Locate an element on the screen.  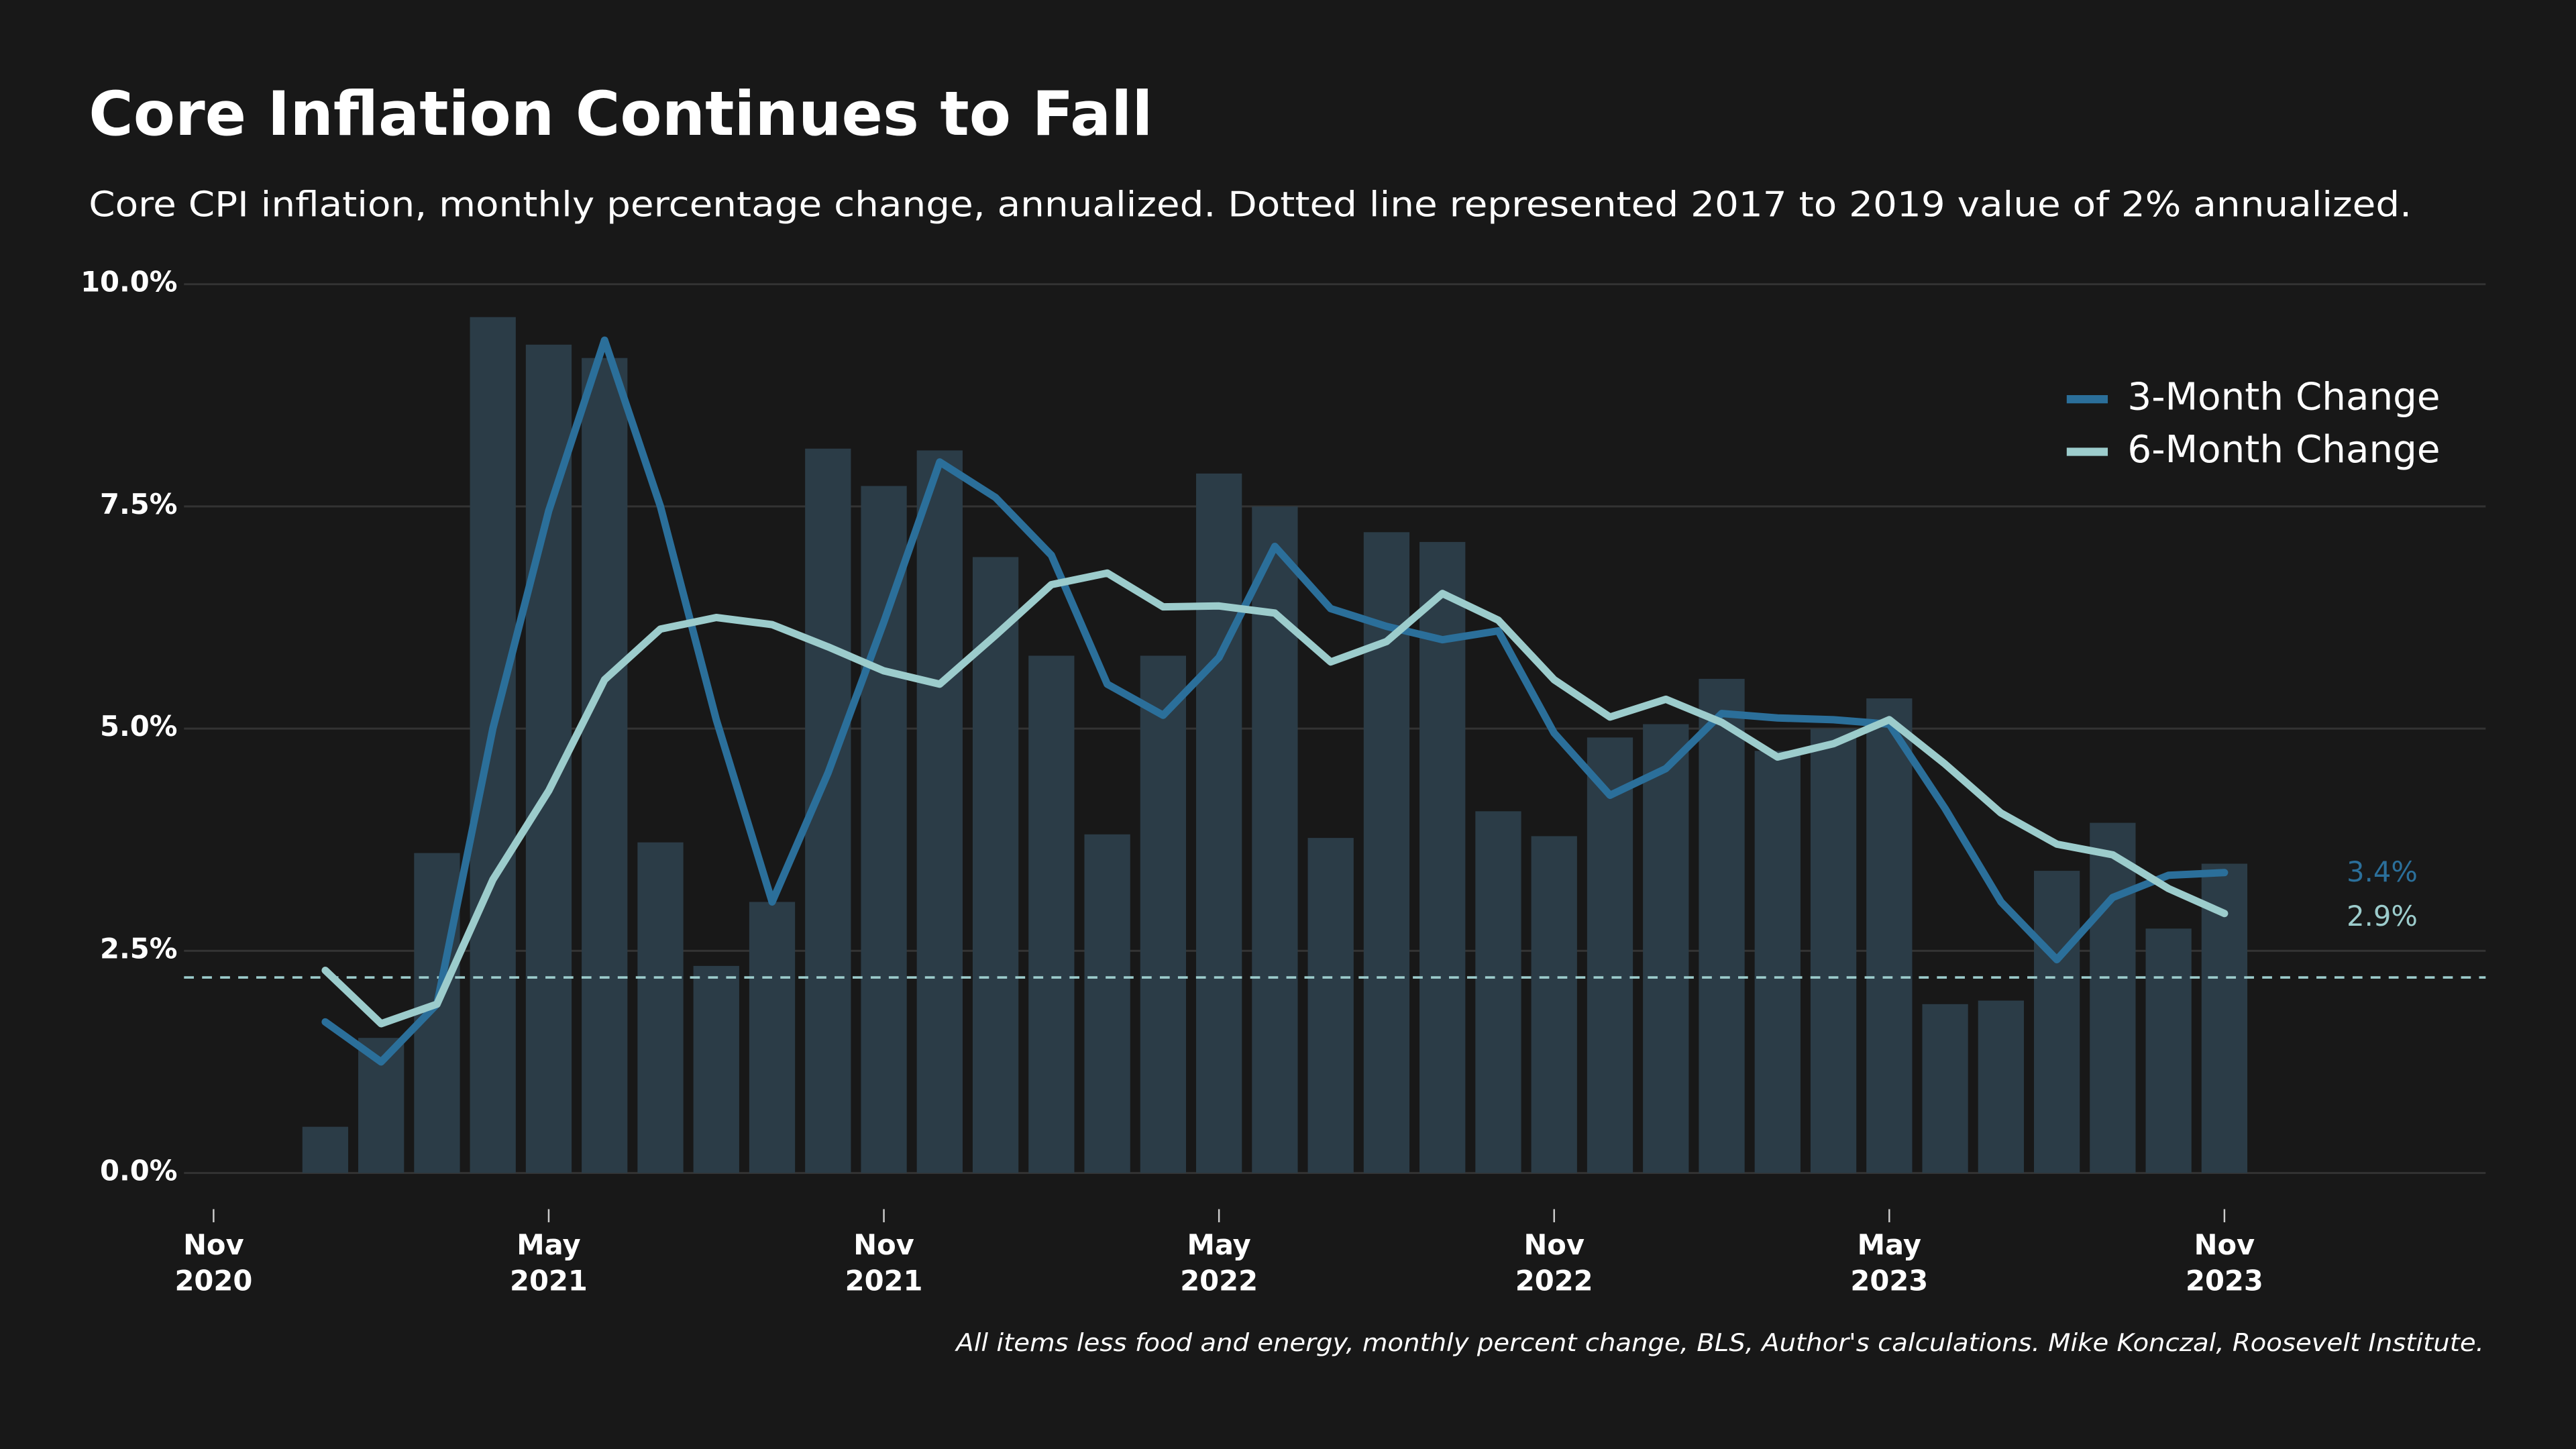
chart-title: Core Inflation Continues to Fall is located at coordinates (620, 114).